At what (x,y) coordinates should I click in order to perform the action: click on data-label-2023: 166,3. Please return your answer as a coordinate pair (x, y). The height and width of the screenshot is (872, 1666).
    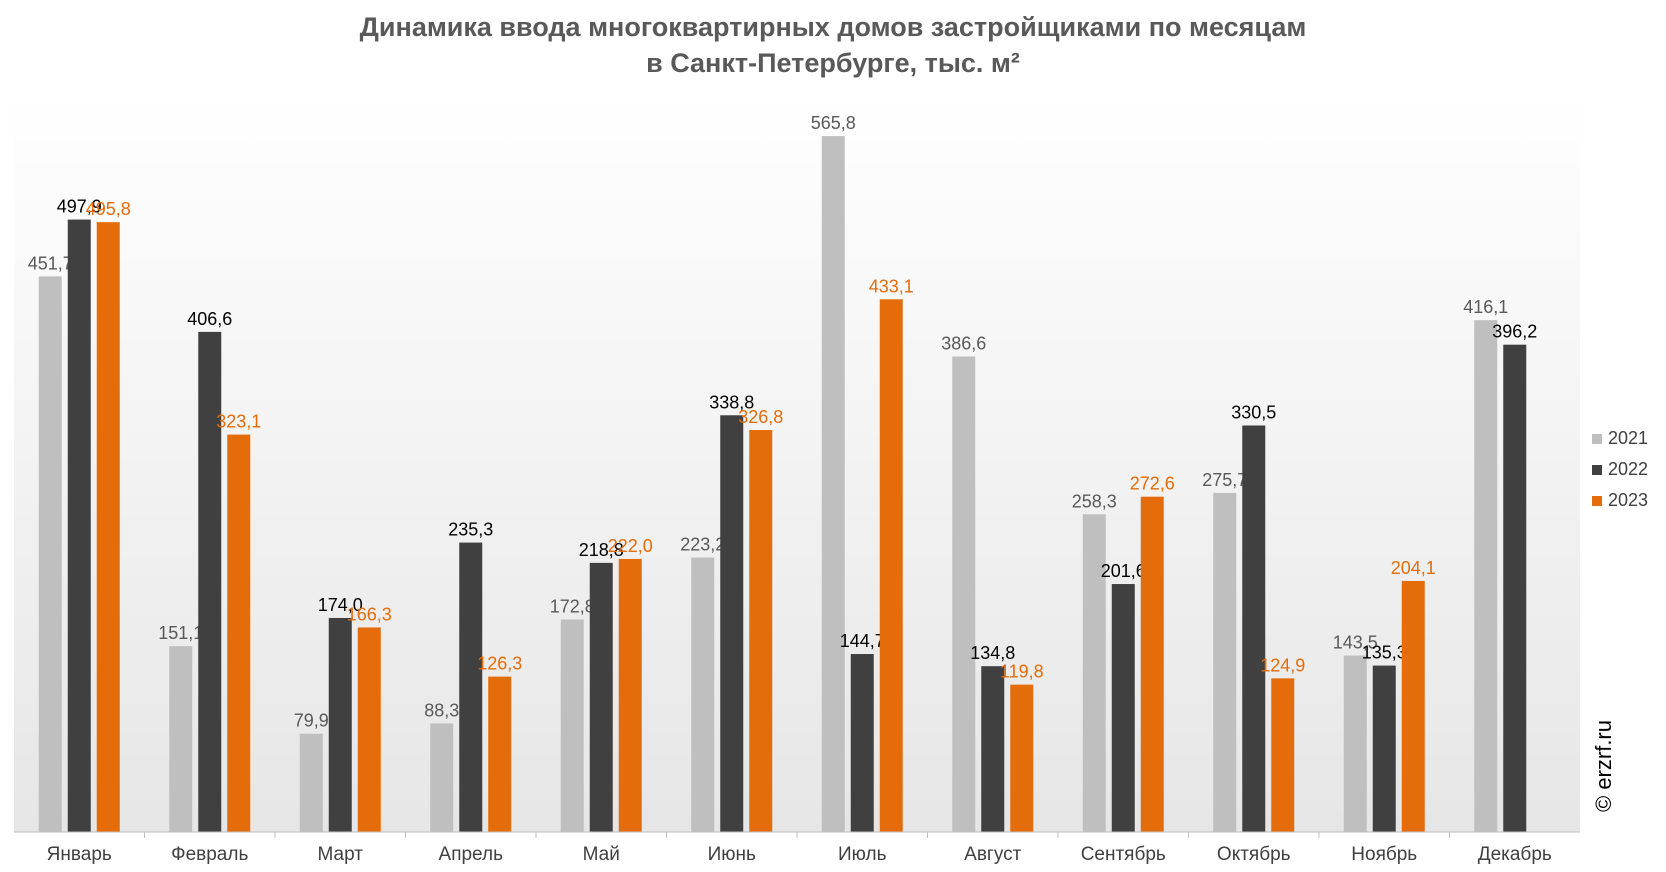
    Looking at the image, I should click on (369, 614).